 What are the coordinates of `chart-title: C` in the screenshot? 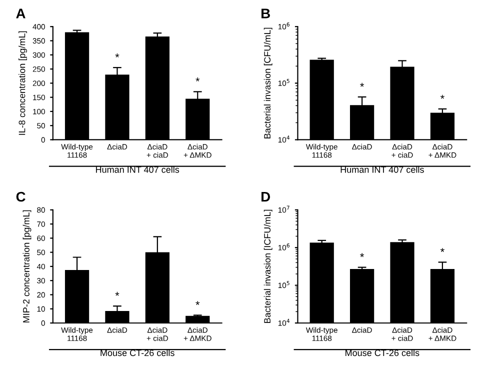 It's located at (21, 197).